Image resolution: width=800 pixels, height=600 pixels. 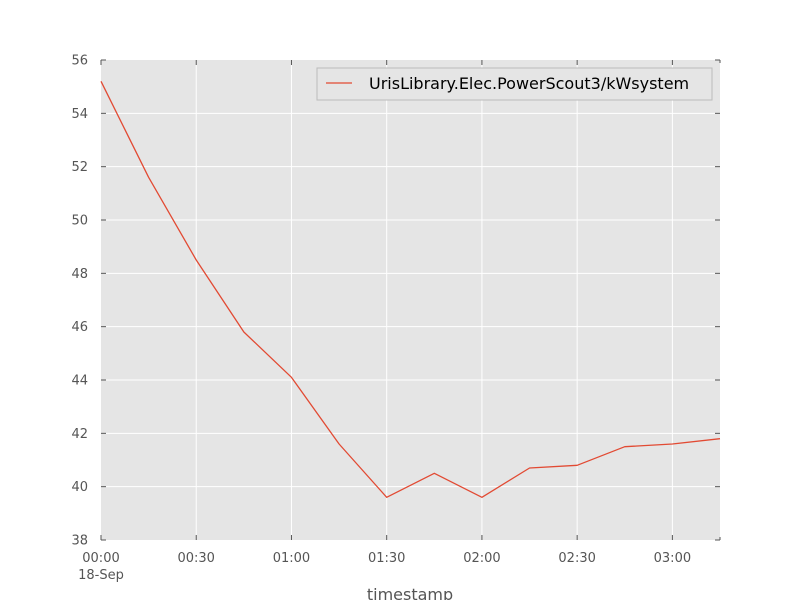 I want to click on y-tick-label: 52, so click(x=79, y=167).